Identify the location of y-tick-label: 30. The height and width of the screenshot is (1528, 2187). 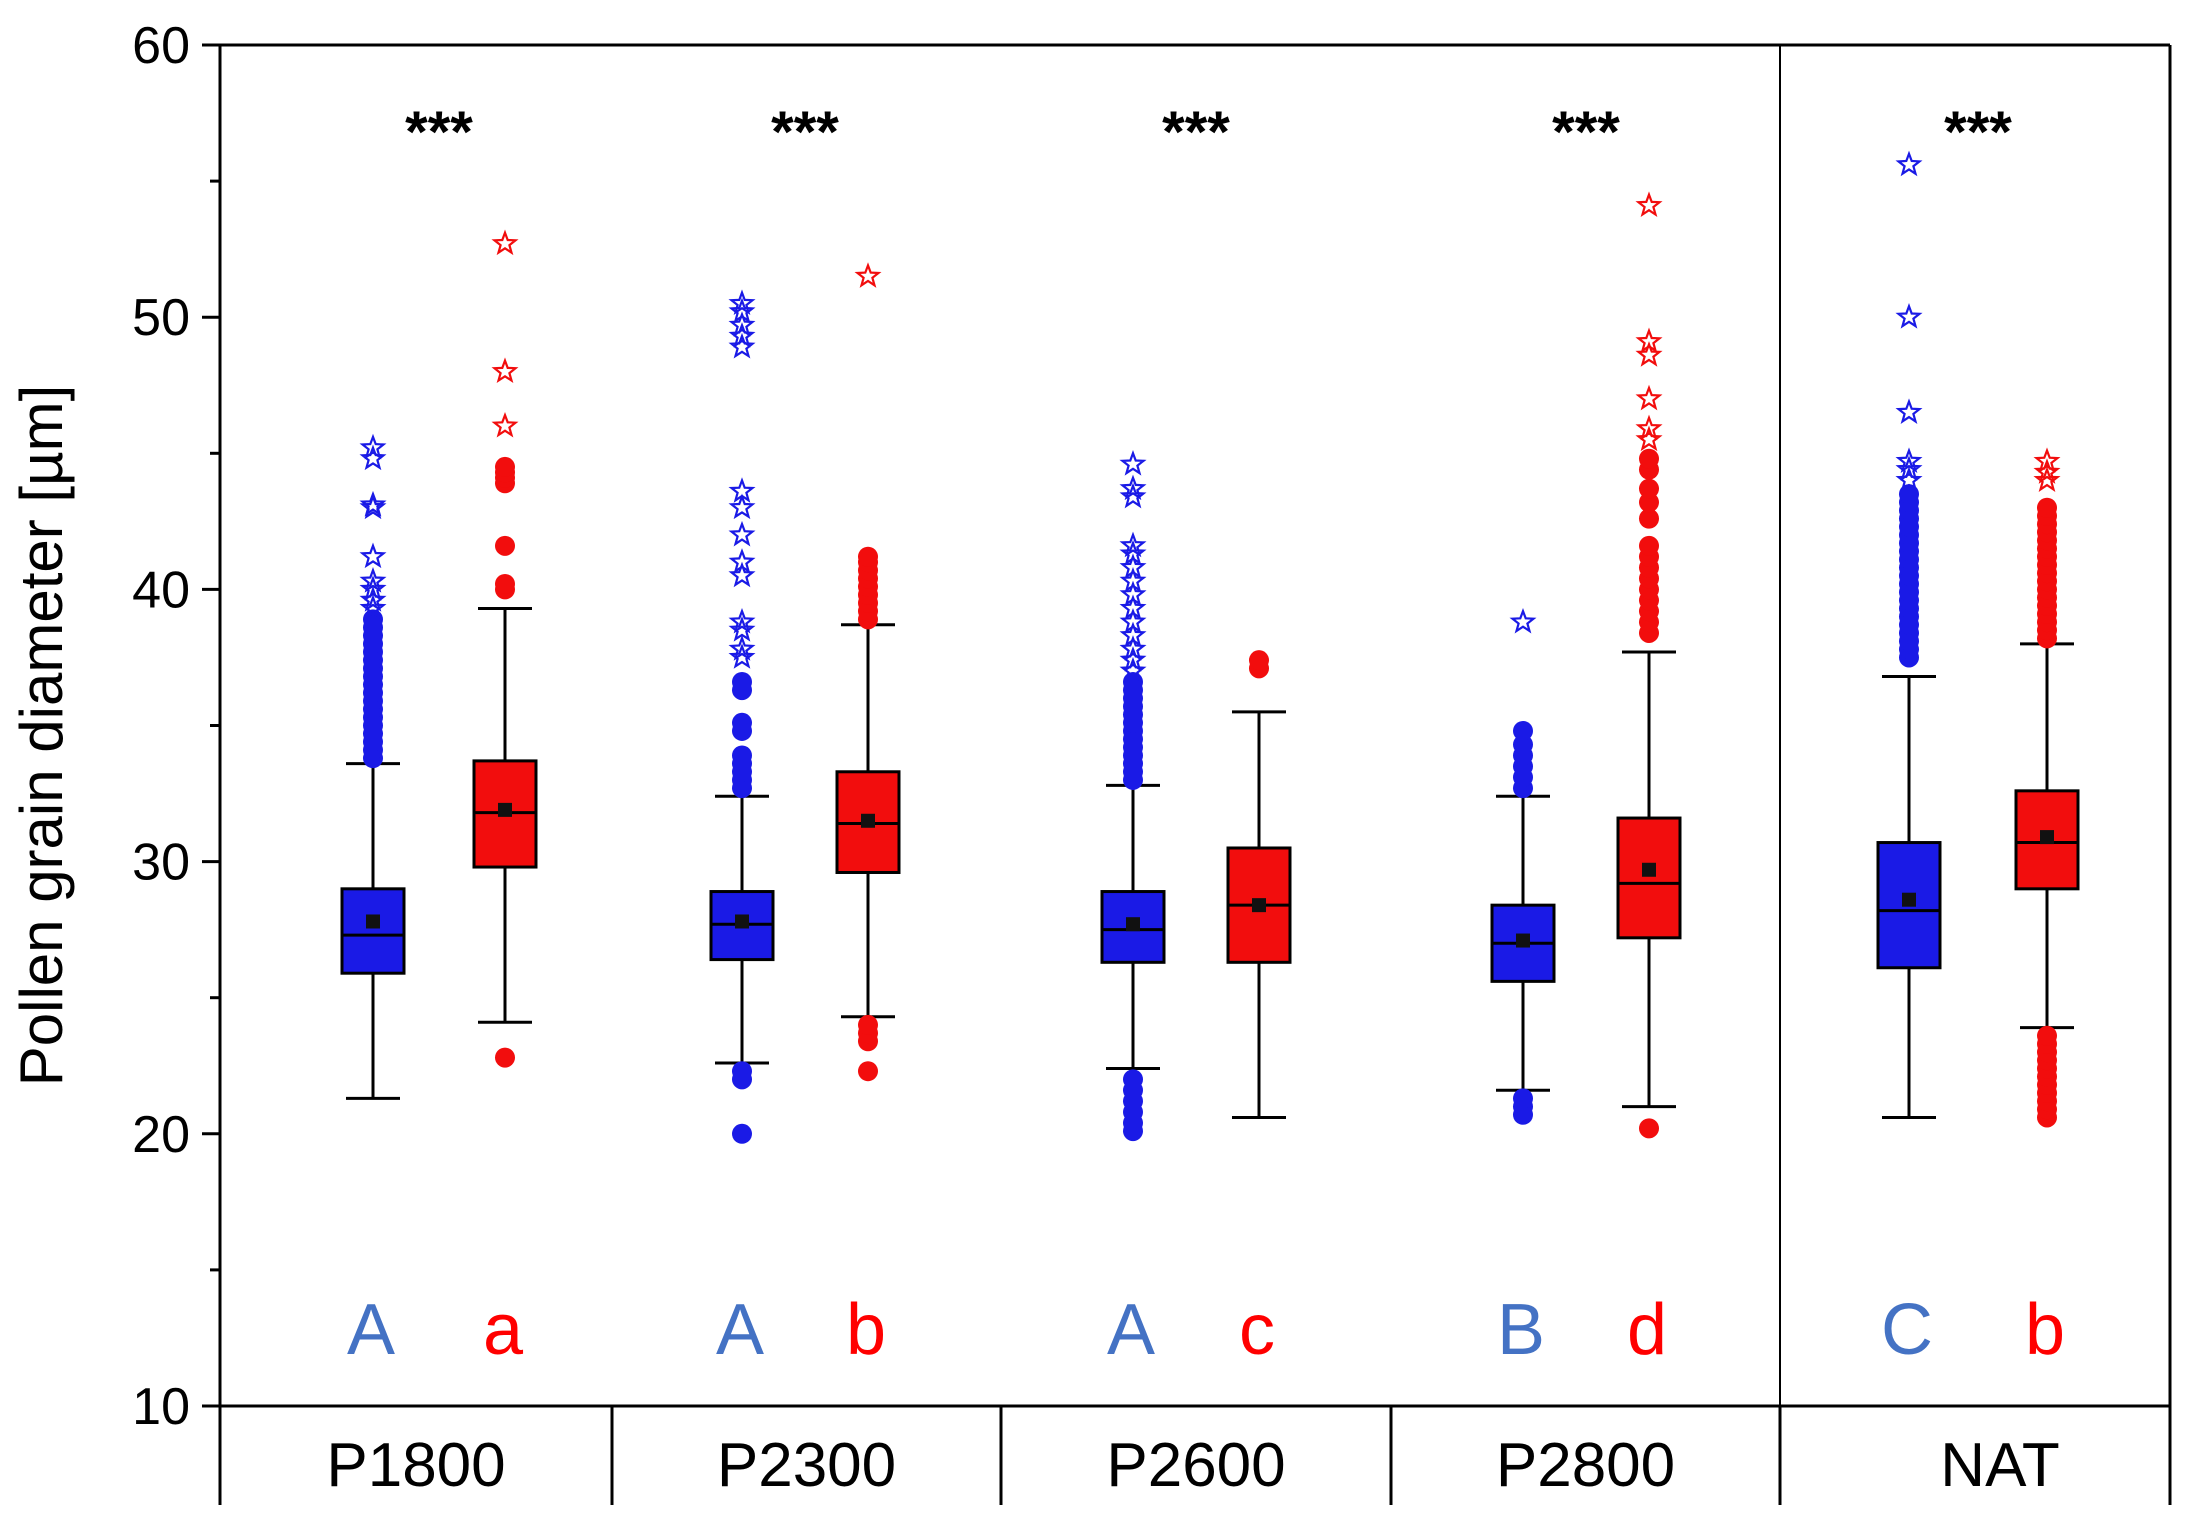
(161, 863).